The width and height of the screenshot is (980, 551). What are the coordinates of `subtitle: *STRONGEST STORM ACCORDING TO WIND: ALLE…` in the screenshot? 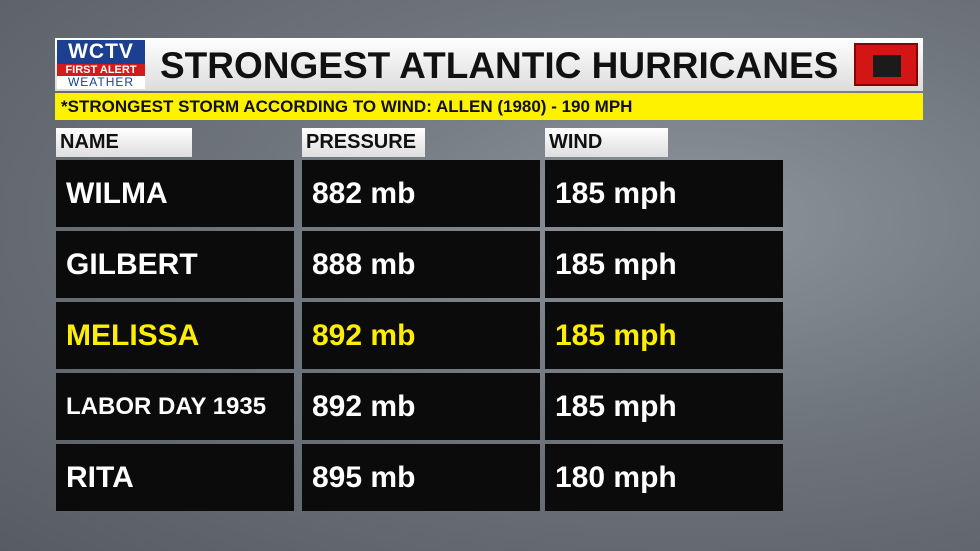 It's located at (489, 106).